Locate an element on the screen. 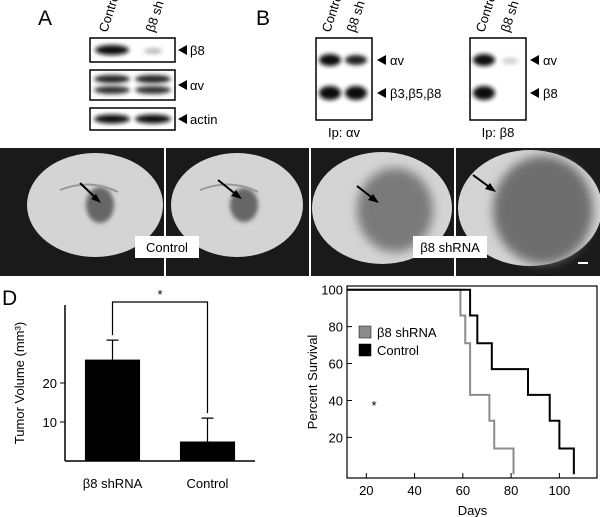 The image size is (600, 517). y-tick-label: 80 is located at coordinates (336, 327).